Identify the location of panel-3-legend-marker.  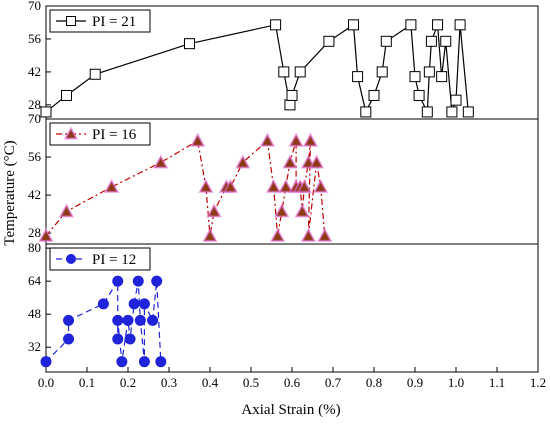
(71, 259).